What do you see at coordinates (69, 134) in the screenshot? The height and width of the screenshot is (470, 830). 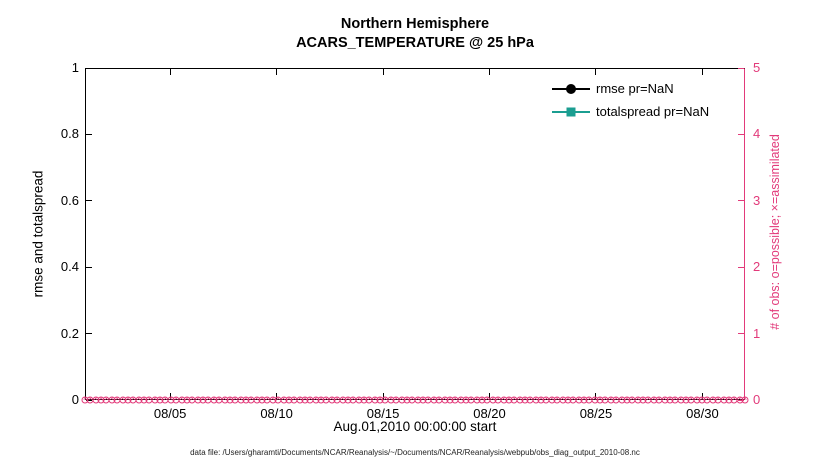 I see `left-y-tick-label: 0.8` at bounding box center [69, 134].